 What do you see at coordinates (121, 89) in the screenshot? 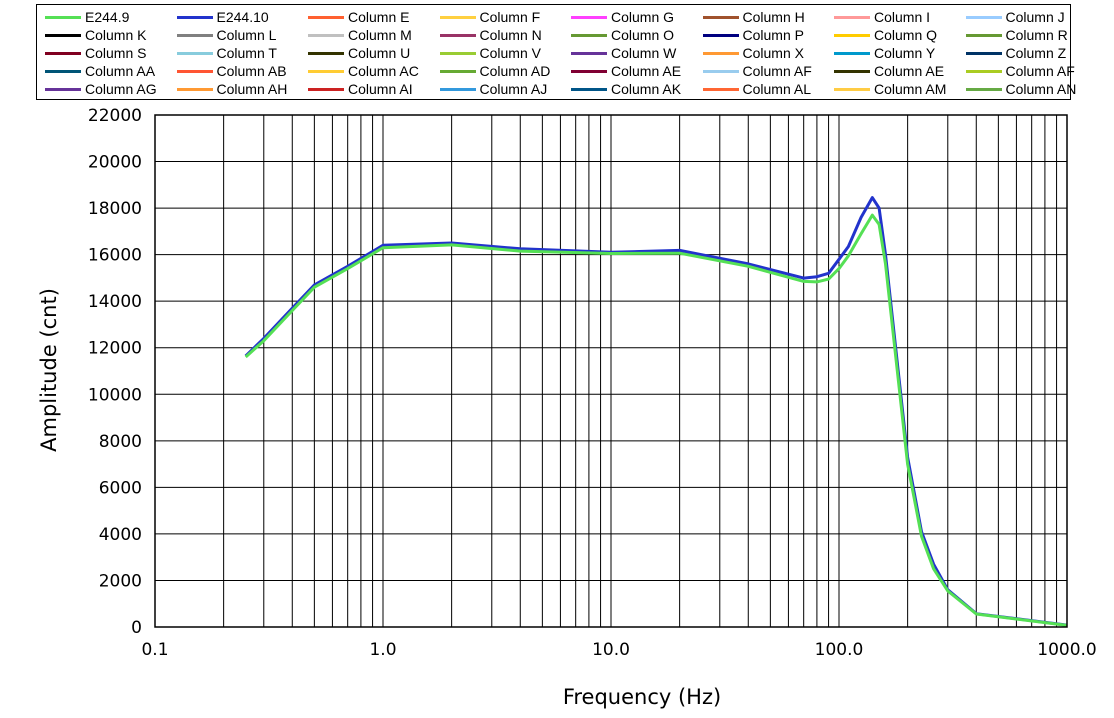
I see `legend-label: Column AG` at bounding box center [121, 89].